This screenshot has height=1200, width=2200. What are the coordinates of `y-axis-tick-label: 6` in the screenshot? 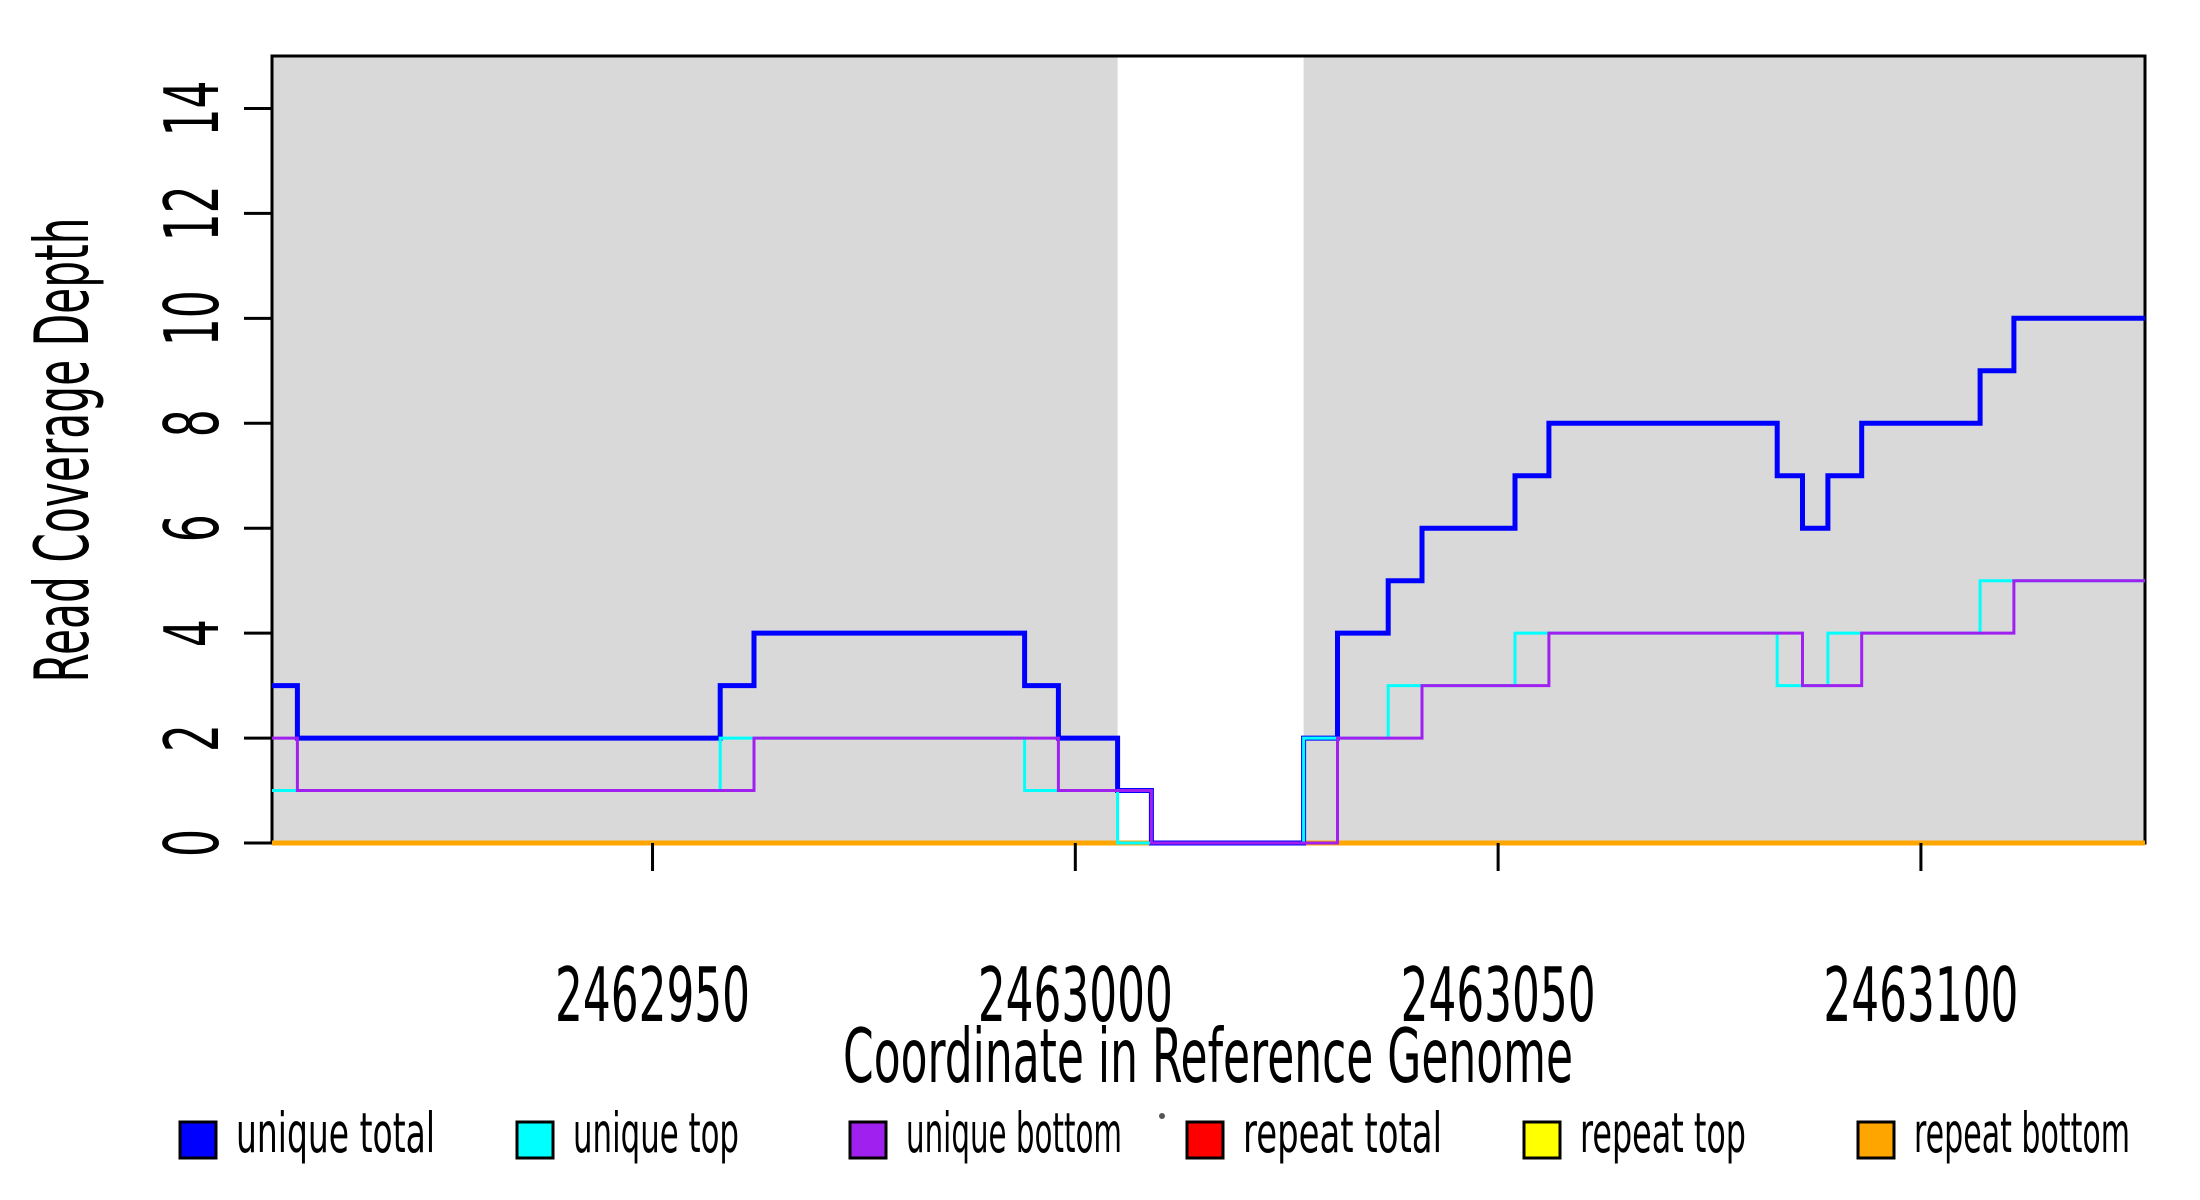 It's located at (192, 528).